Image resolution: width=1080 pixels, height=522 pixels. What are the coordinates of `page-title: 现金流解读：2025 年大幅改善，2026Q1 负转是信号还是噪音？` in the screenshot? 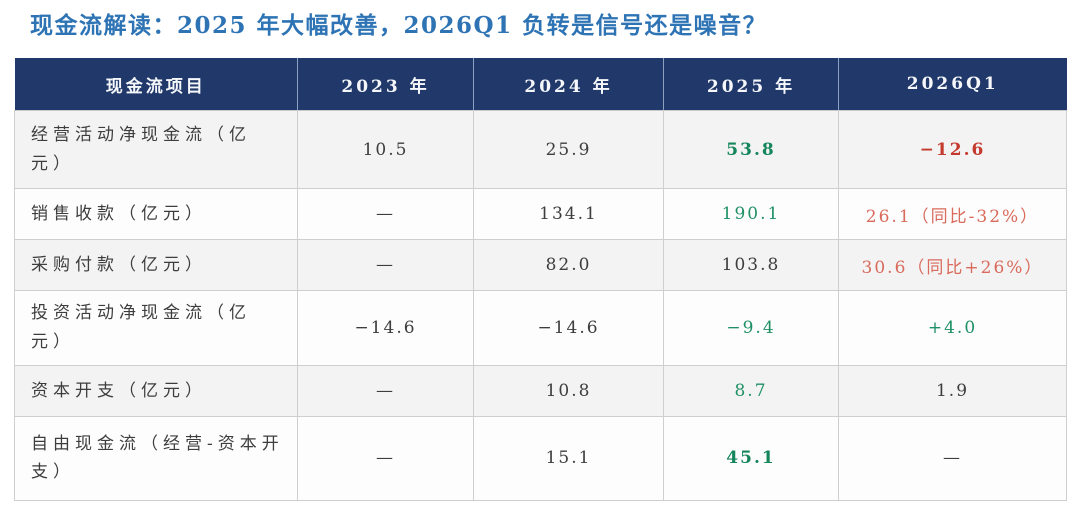 It's located at (399, 25).